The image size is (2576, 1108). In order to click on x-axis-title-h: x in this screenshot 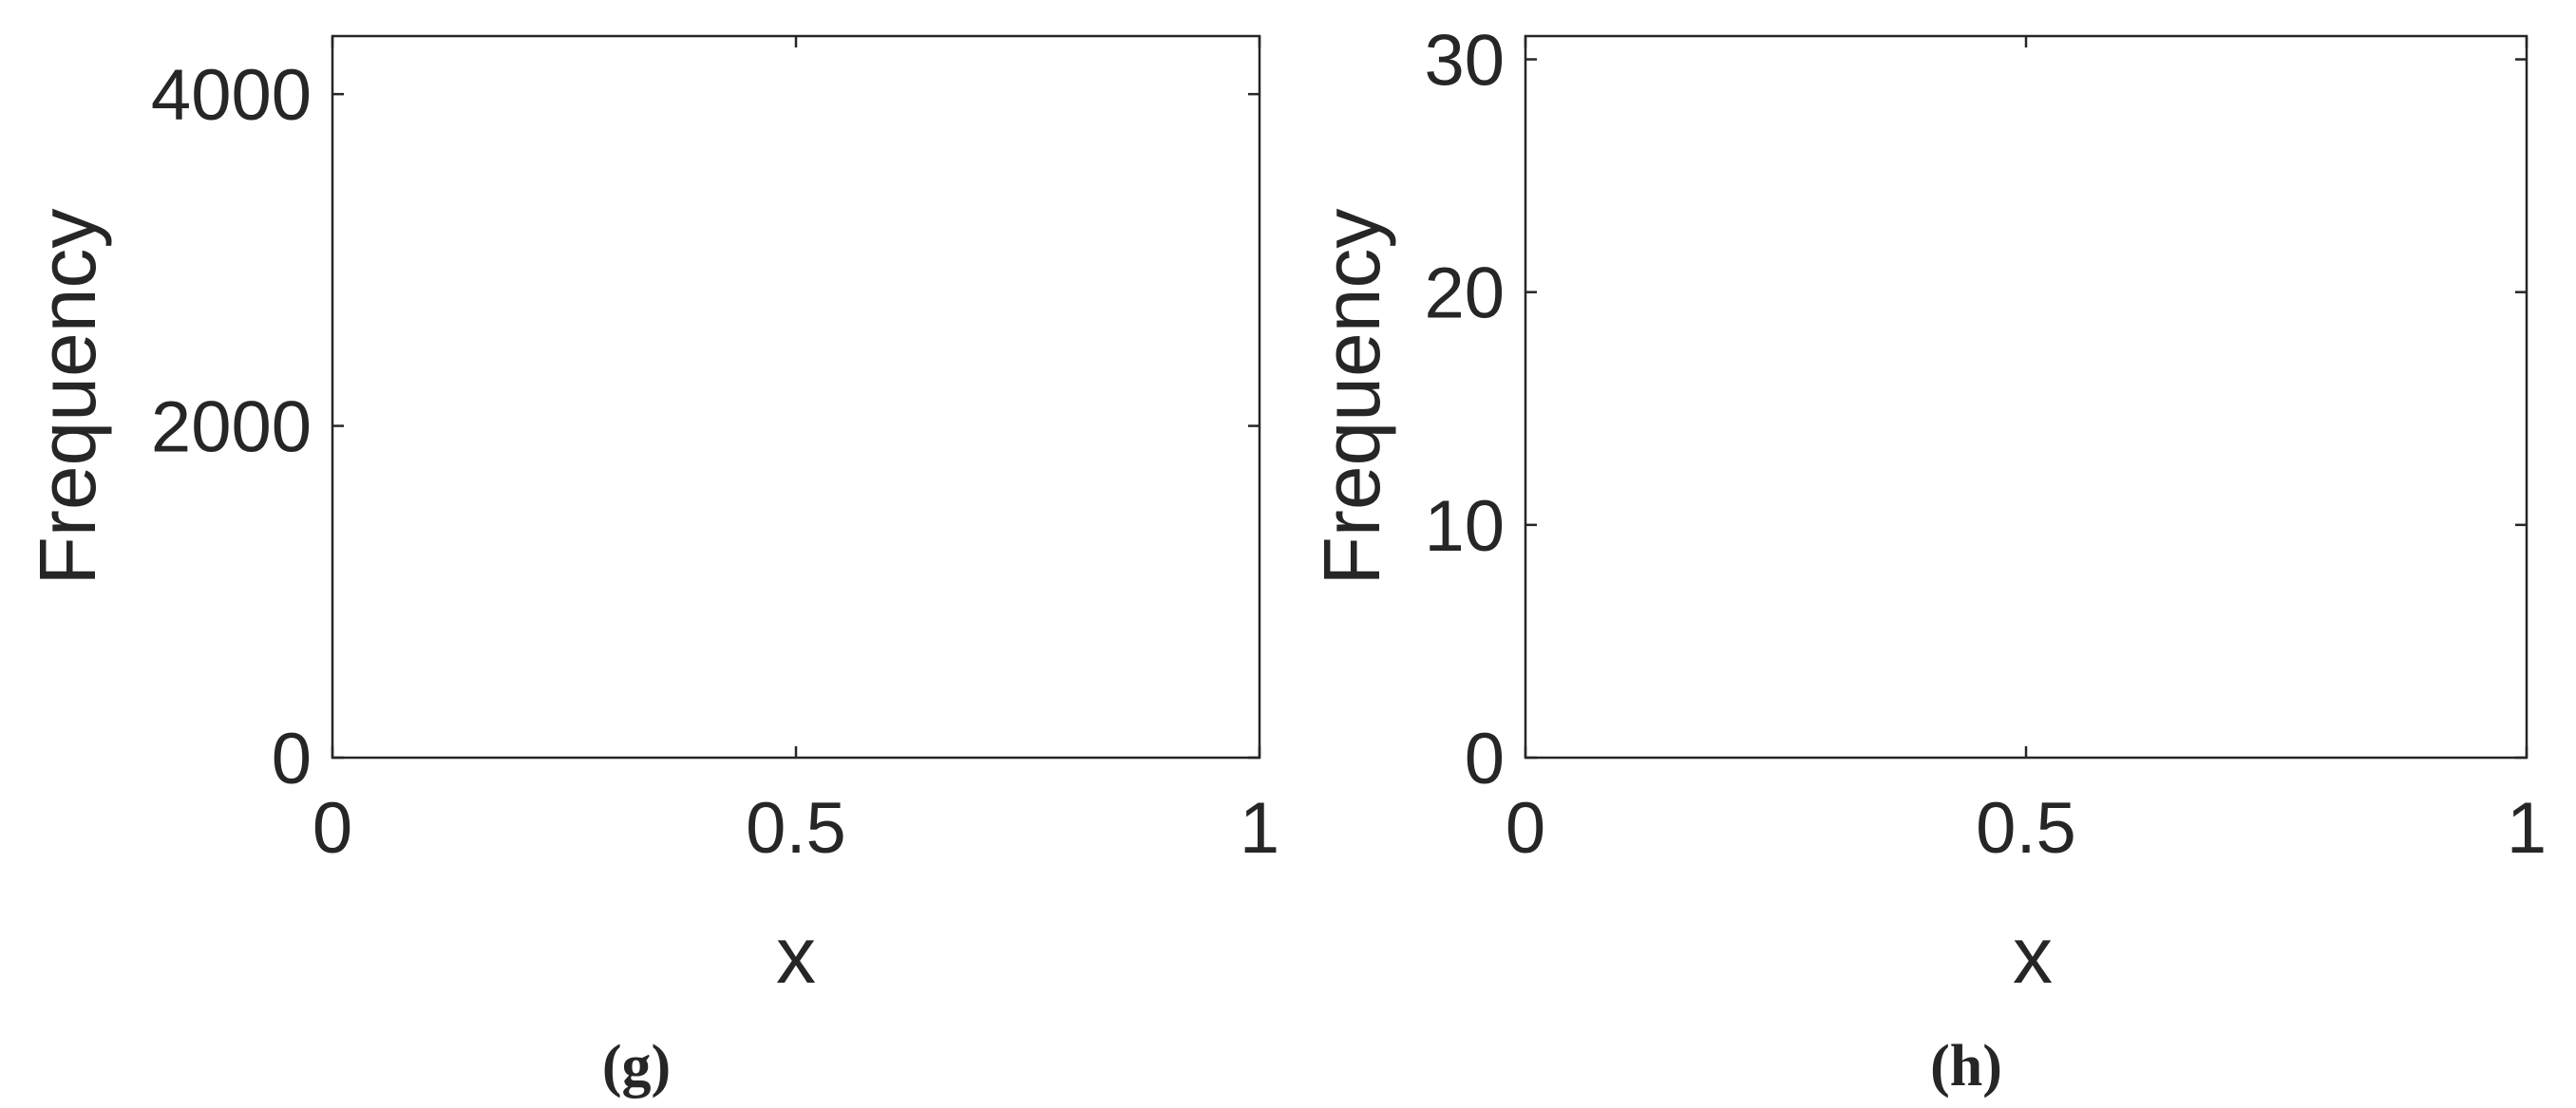, I will do `click(2033, 955)`.